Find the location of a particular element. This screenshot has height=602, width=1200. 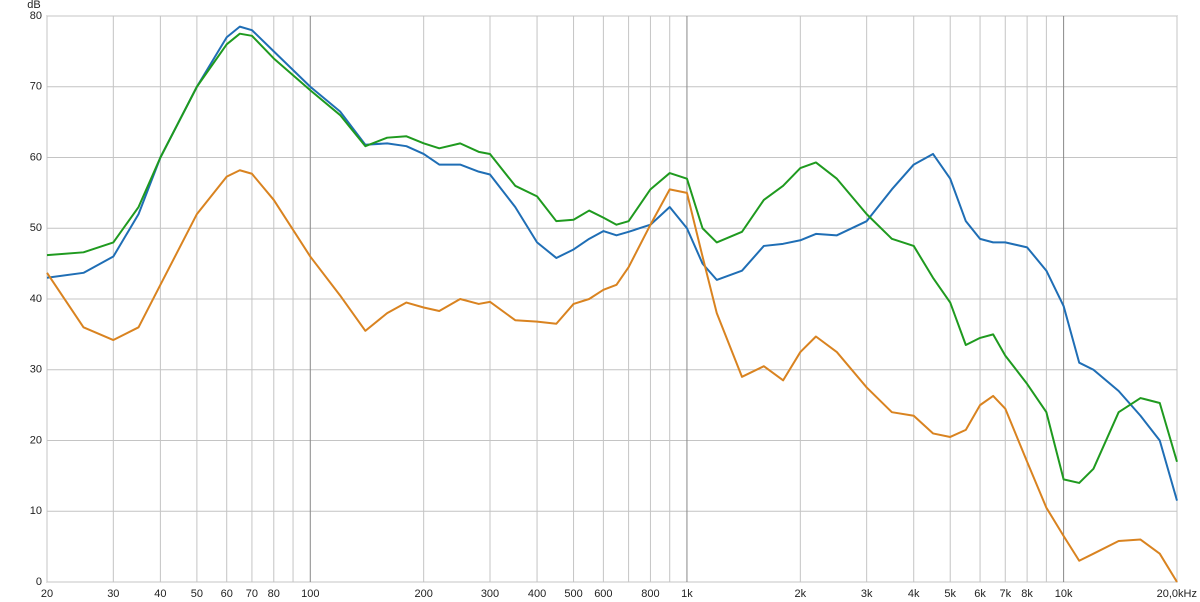

x-tick-label: 6k is located at coordinates (980, 594).